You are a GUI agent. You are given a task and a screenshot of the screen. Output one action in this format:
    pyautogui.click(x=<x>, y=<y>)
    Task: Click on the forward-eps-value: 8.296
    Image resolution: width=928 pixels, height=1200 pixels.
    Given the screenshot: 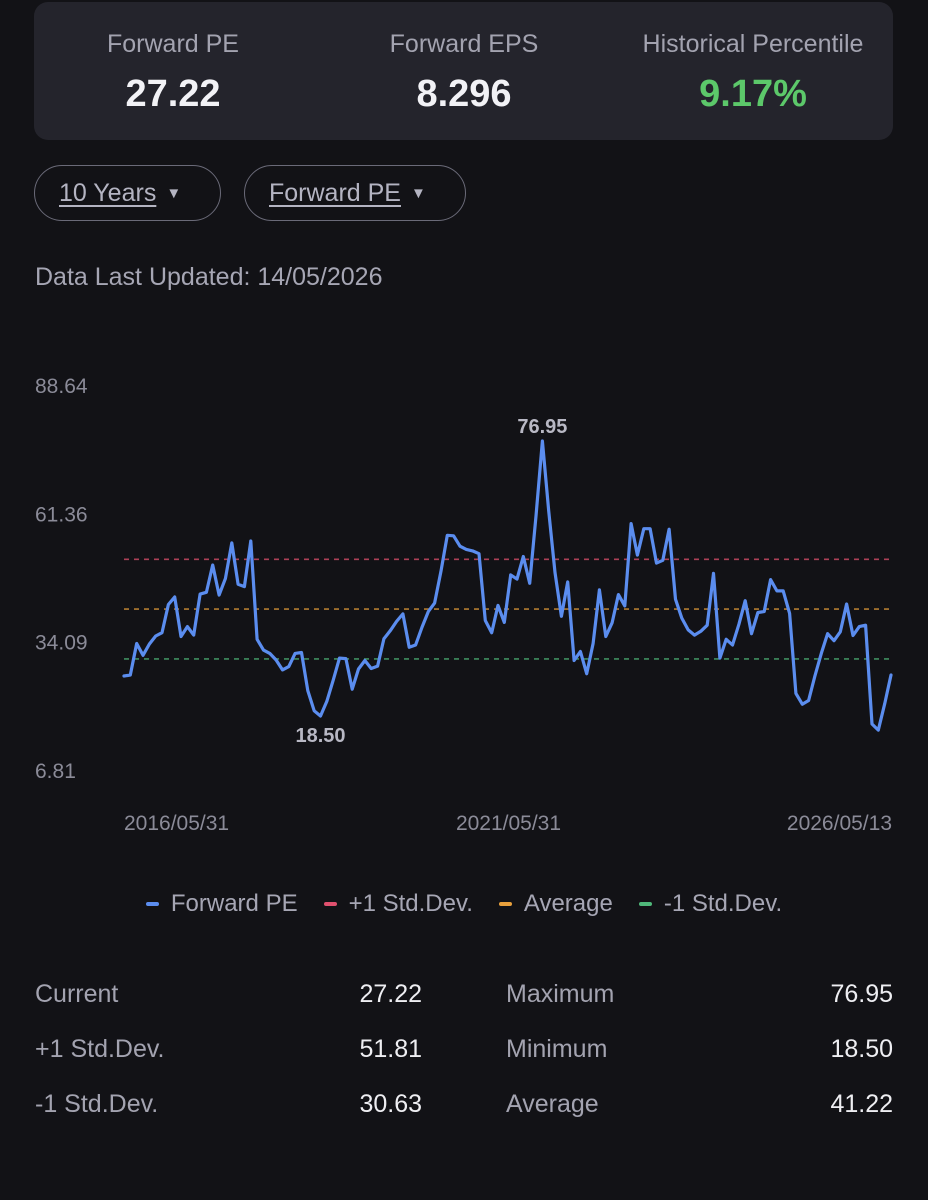 What is the action you would take?
    pyautogui.click(x=464, y=94)
    